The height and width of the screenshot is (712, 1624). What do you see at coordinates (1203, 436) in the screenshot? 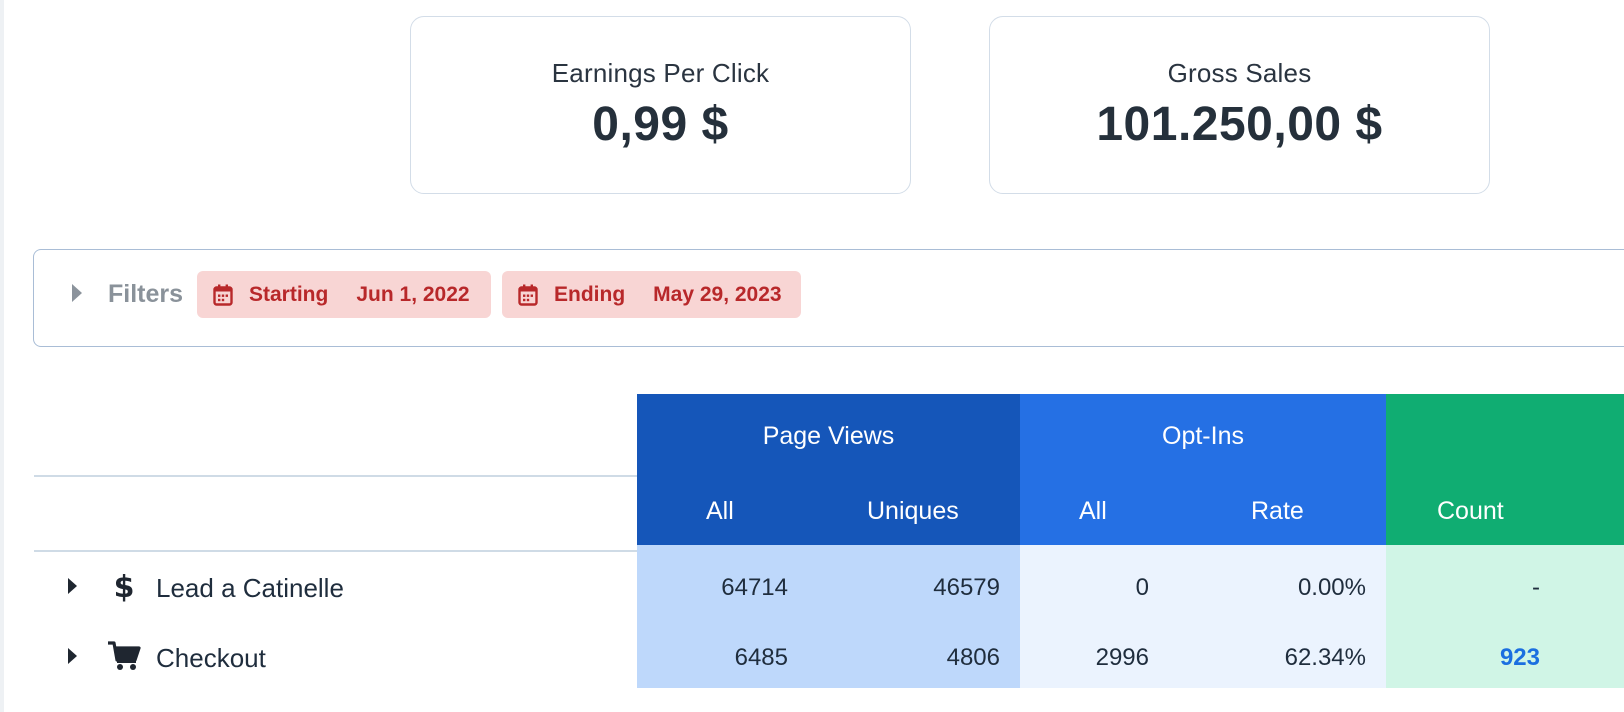
I see `group-title: Opt-Ins` at bounding box center [1203, 436].